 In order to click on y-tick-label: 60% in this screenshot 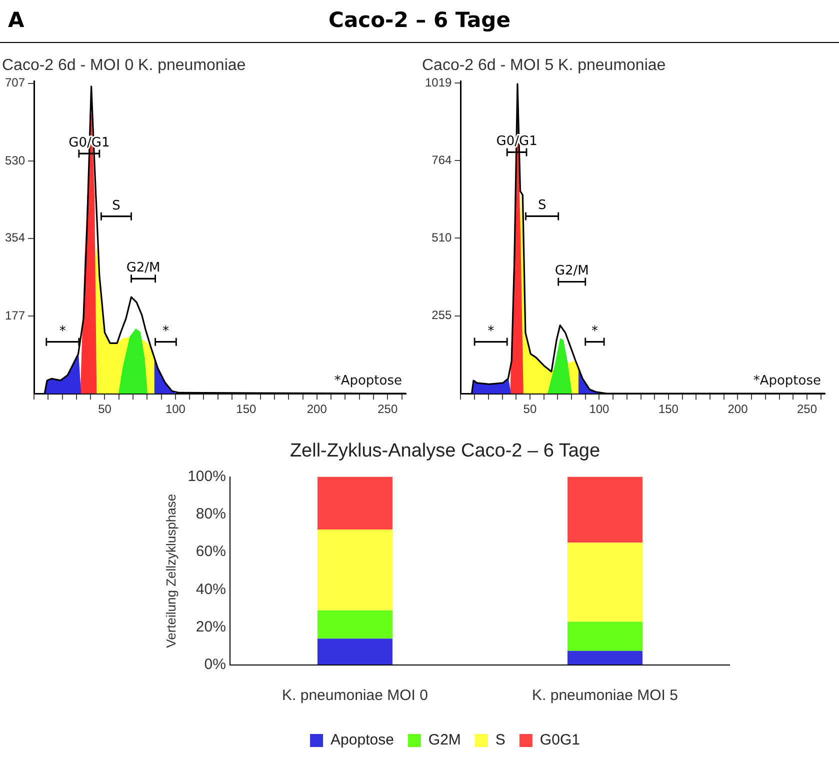, I will do `click(211, 551)`.